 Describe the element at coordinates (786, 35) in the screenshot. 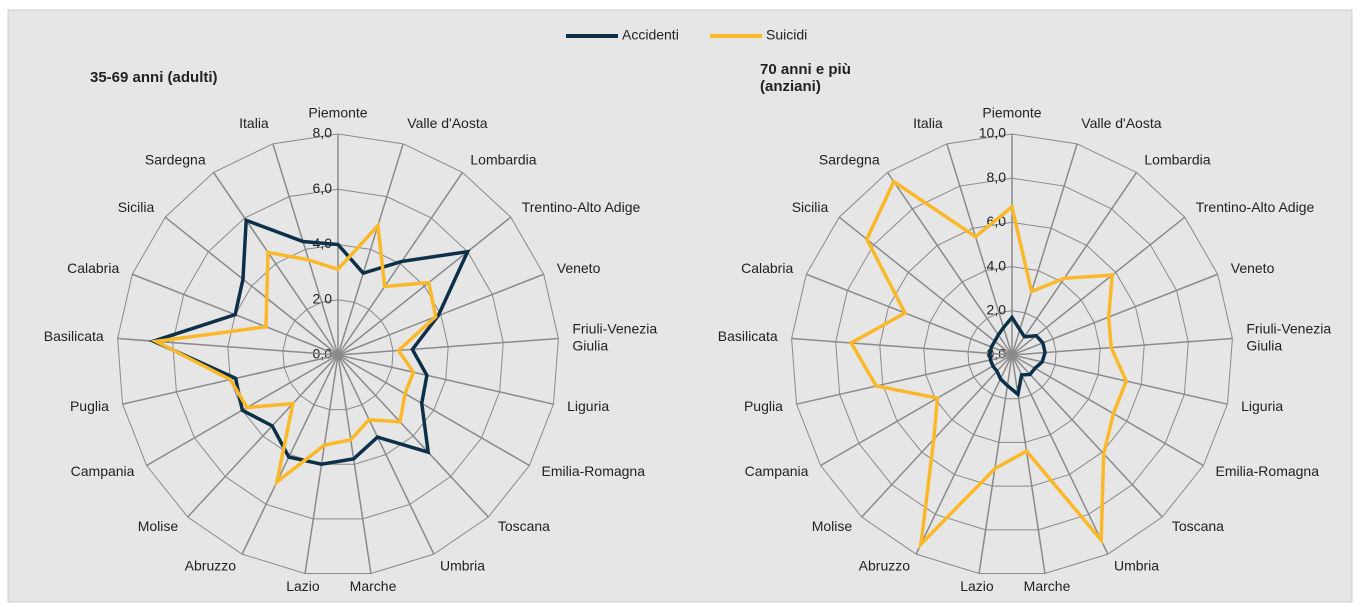

I see `legend-label: Suicidi` at that location.